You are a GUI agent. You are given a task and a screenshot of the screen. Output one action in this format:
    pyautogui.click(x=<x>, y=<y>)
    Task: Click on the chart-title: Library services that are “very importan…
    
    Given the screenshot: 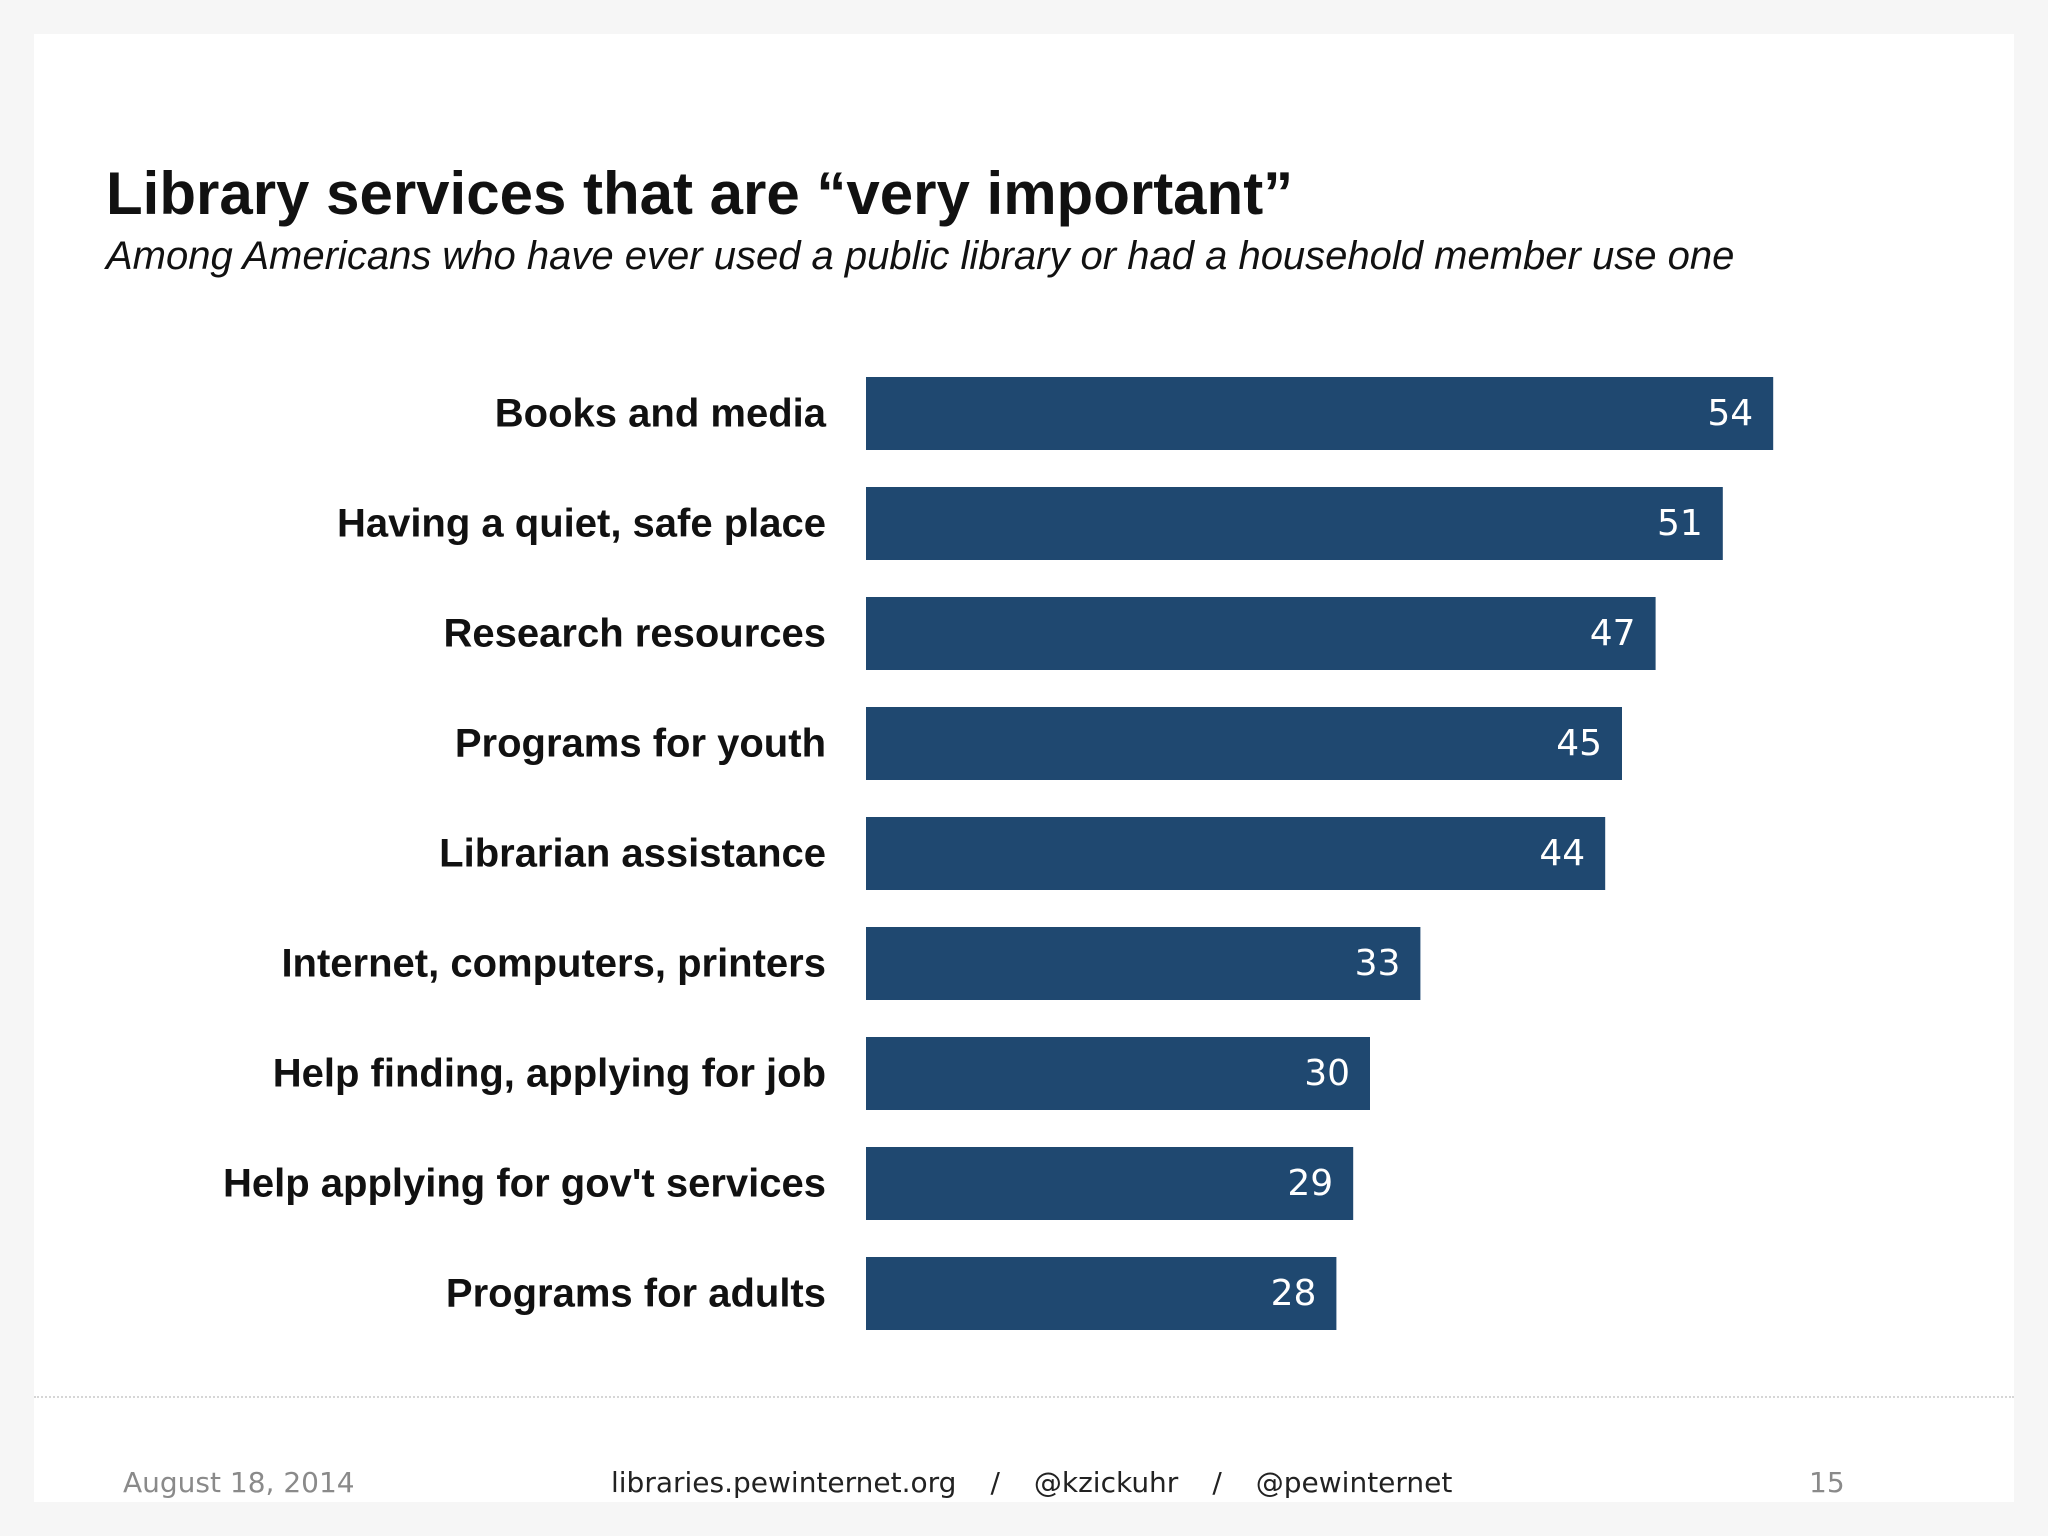 What is the action you would take?
    pyautogui.click(x=700, y=193)
    